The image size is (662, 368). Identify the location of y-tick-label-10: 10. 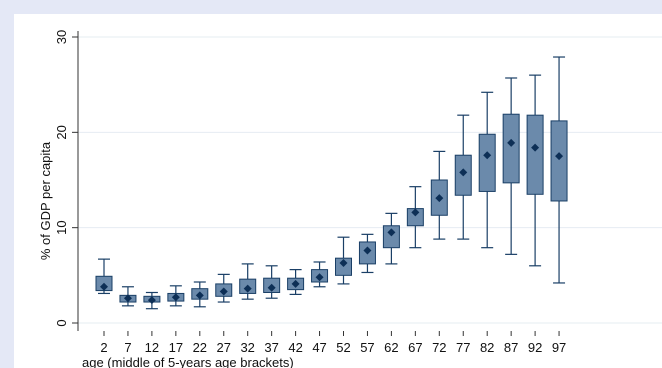
(61, 227).